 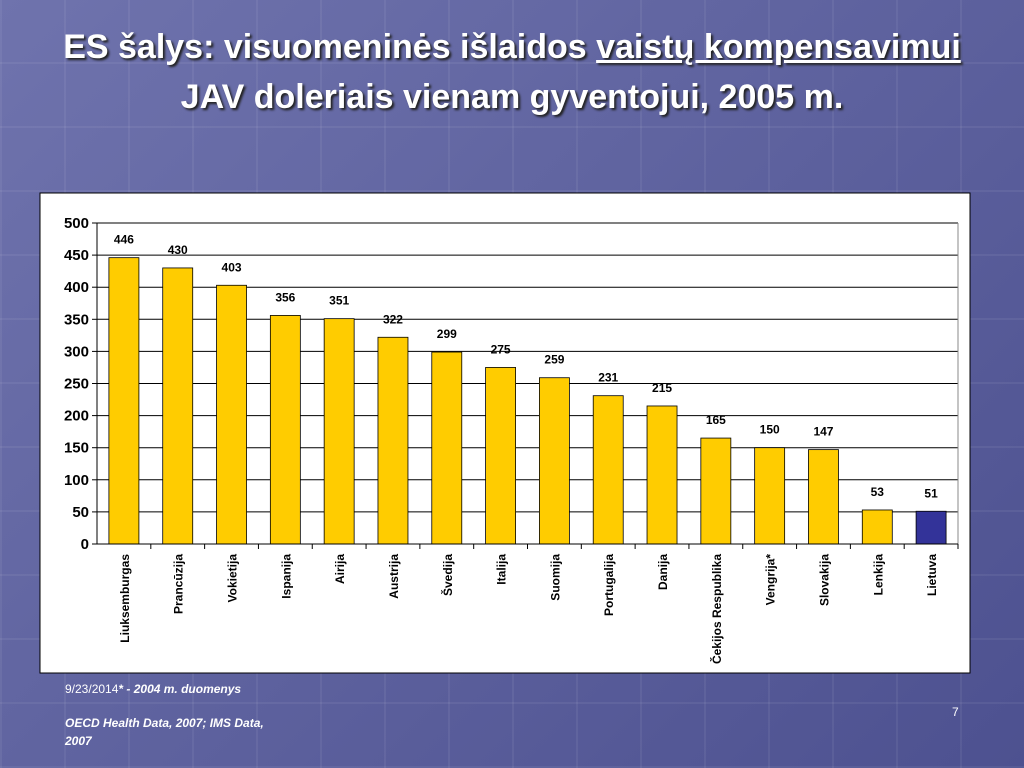 What do you see at coordinates (76, 351) in the screenshot?
I see `y-tick-label: 300` at bounding box center [76, 351].